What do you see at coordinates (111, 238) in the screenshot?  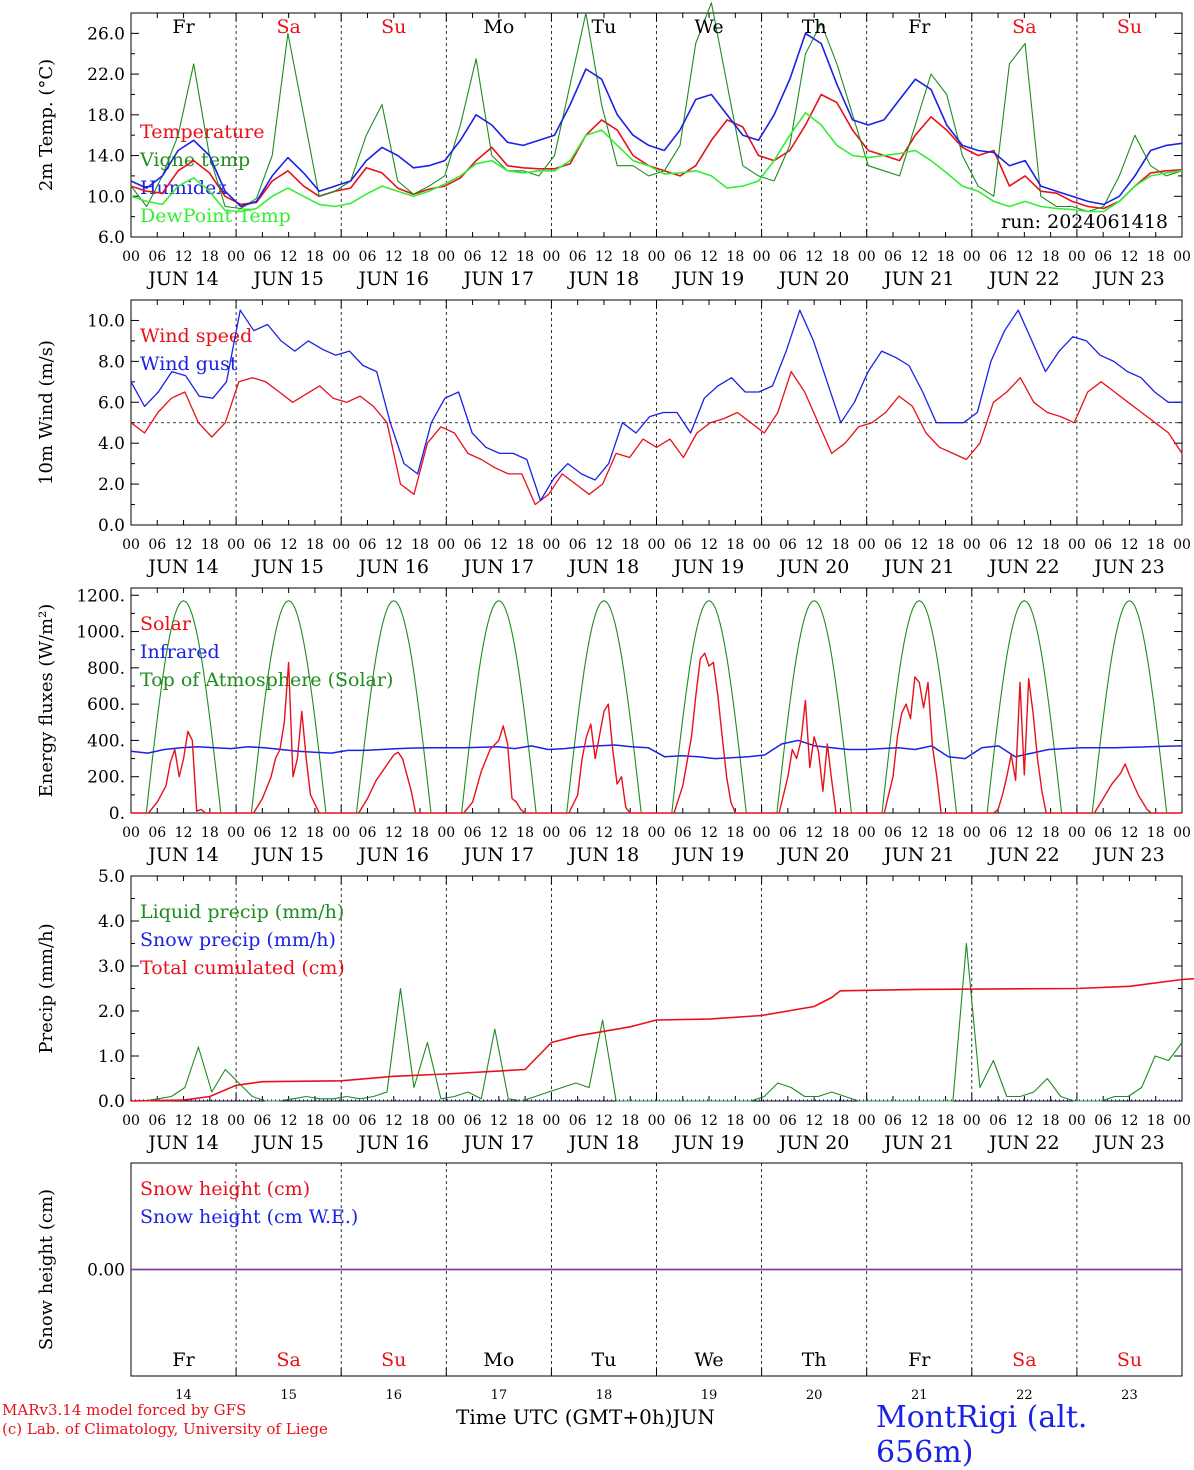 I see `y-tick-label: 6.0` at bounding box center [111, 238].